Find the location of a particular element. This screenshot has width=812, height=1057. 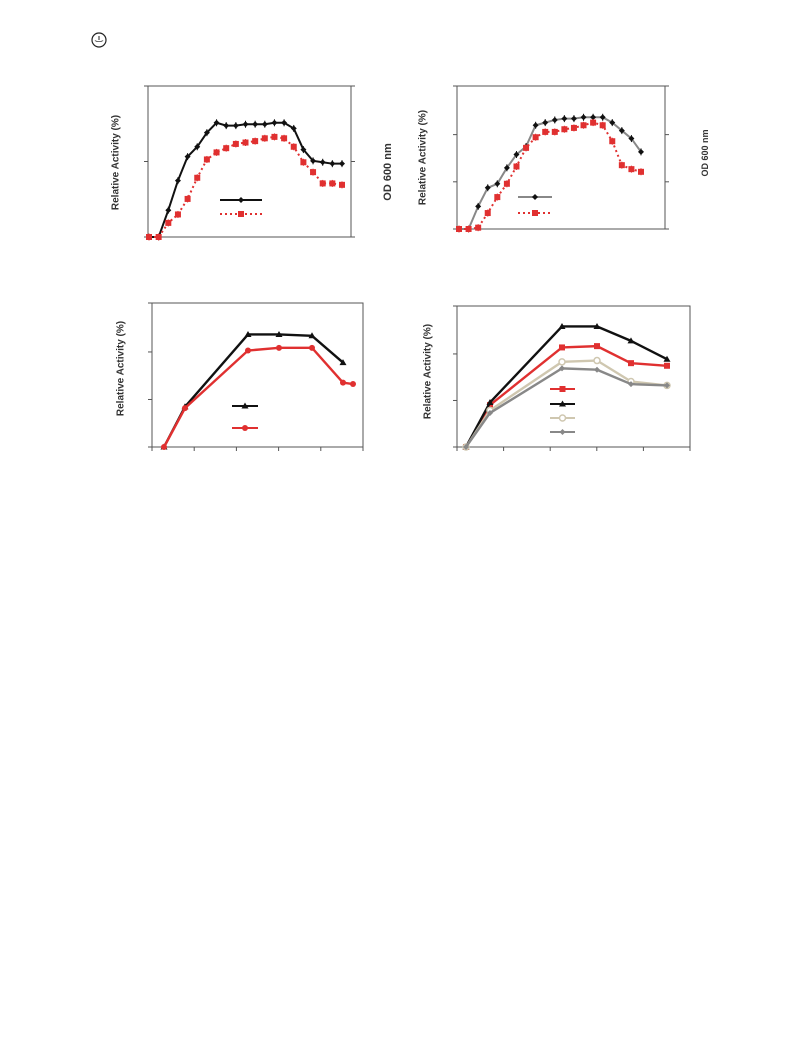

chart3-plot-frame is located at coordinates (257, 375).